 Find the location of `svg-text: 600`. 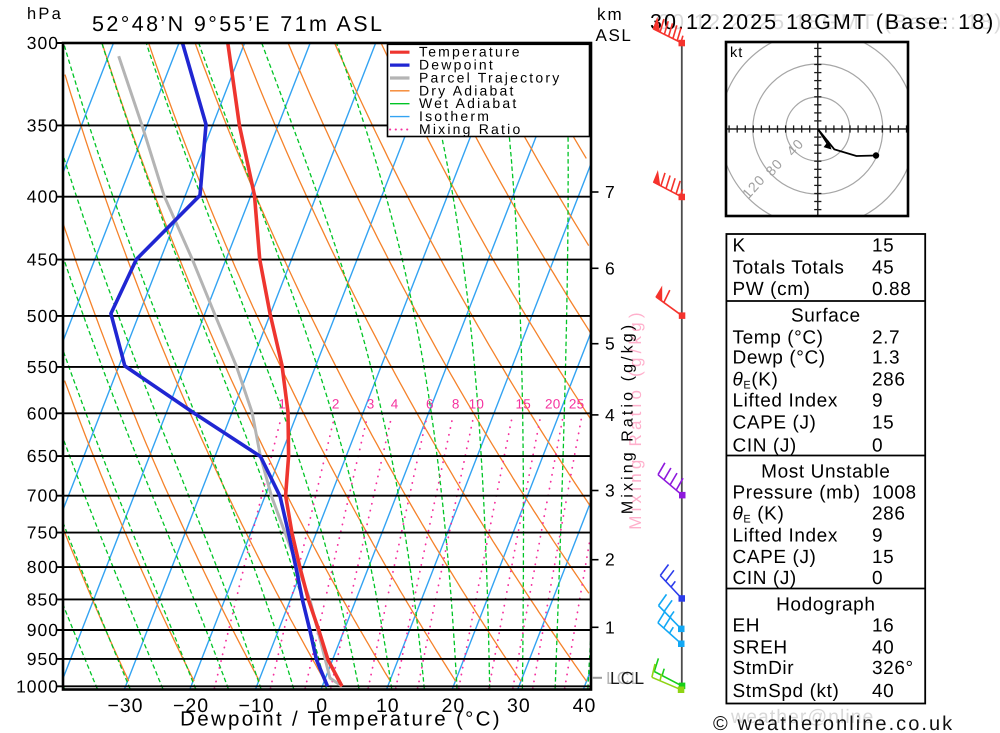

svg-text: 600 is located at coordinates (43, 413).